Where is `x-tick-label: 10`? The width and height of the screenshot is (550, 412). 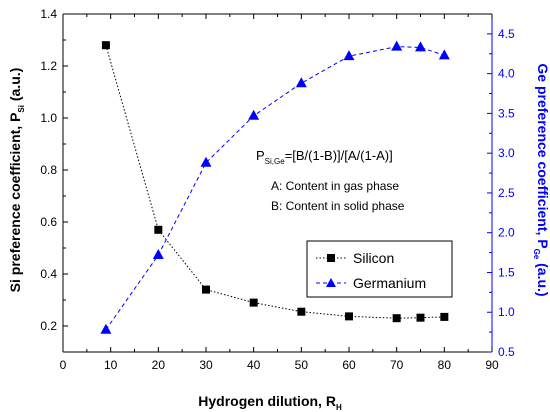
x-tick-label: 10 is located at coordinates (111, 365).